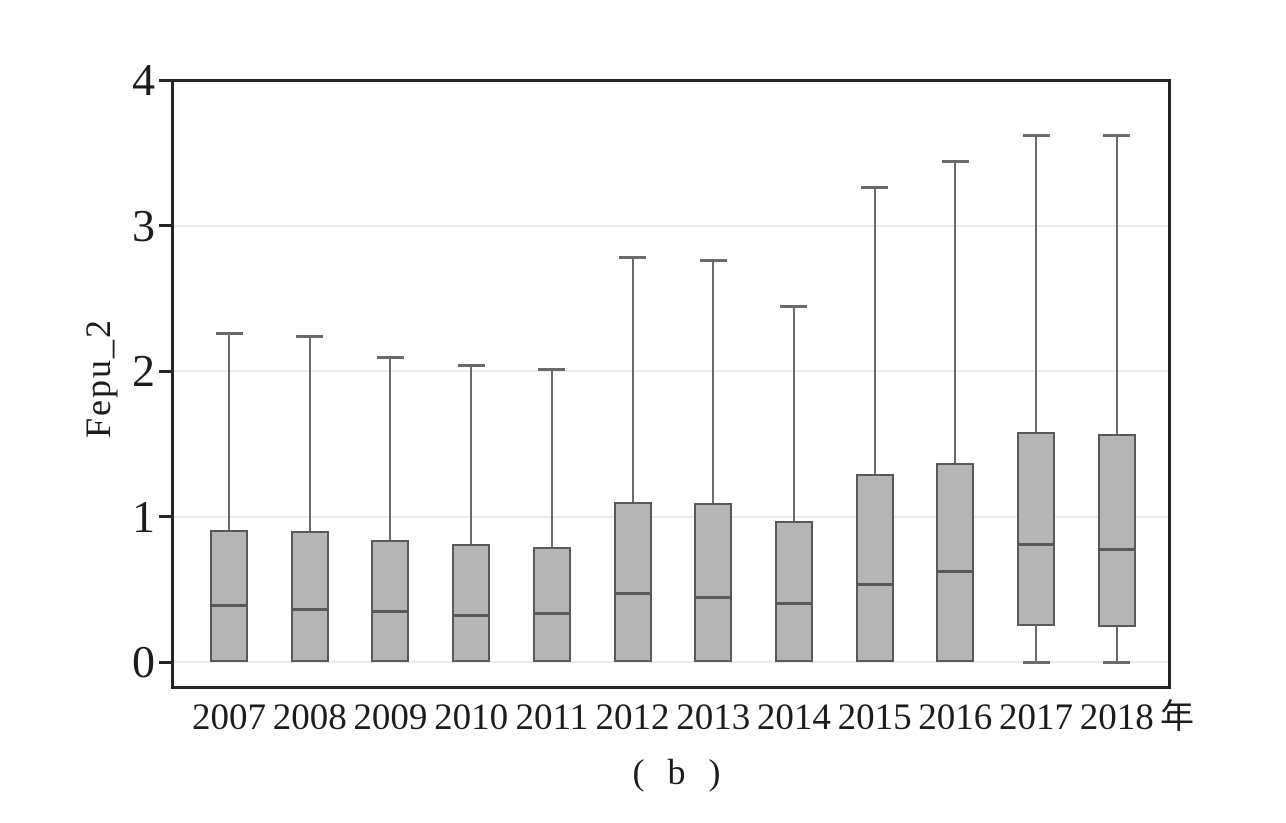 This screenshot has width=1286, height=823. Describe the element at coordinates (309, 596) in the screenshot. I see `box-2008` at that location.